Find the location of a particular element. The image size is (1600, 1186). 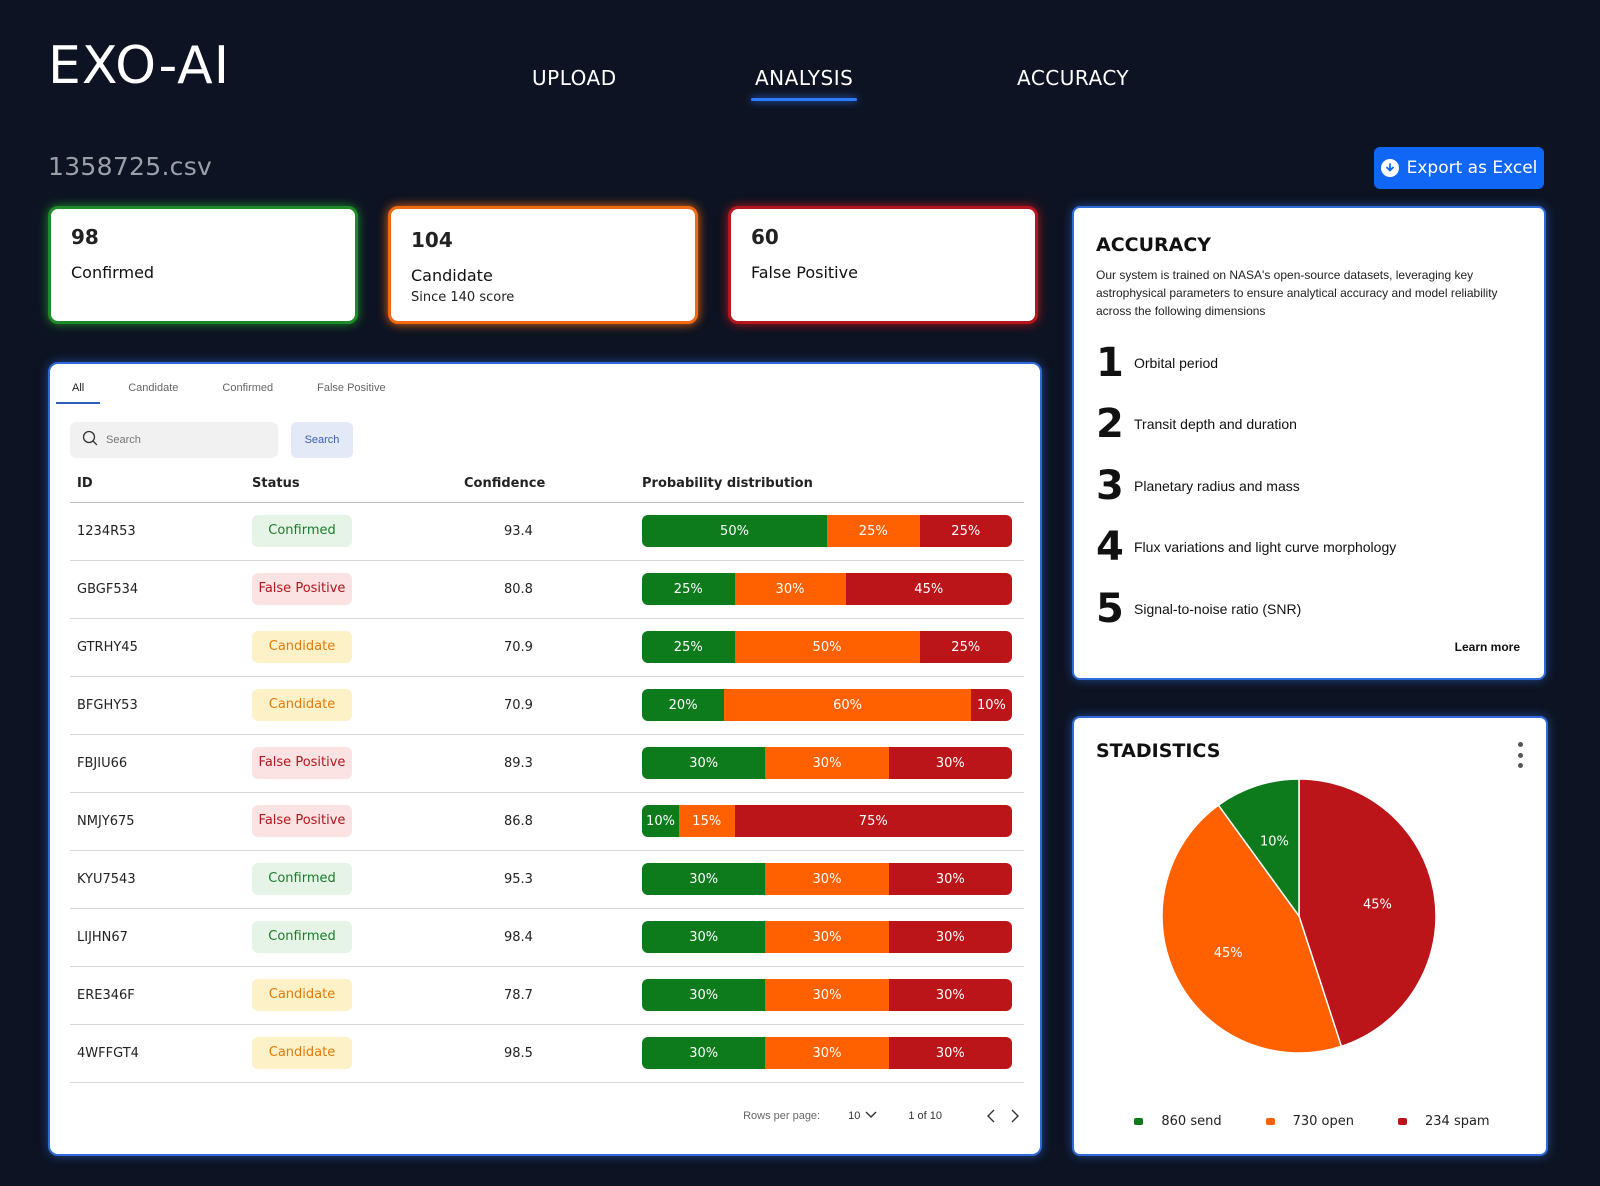

tab-candidate: Candidate is located at coordinates (153, 388).